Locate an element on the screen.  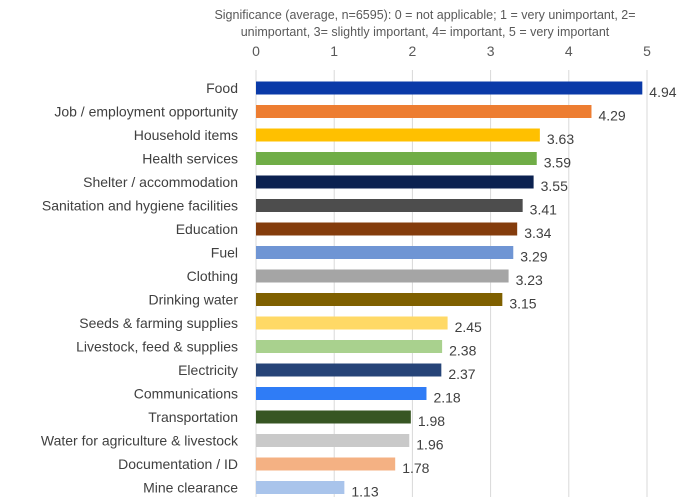
data-label: 2.18 is located at coordinates (446, 398).